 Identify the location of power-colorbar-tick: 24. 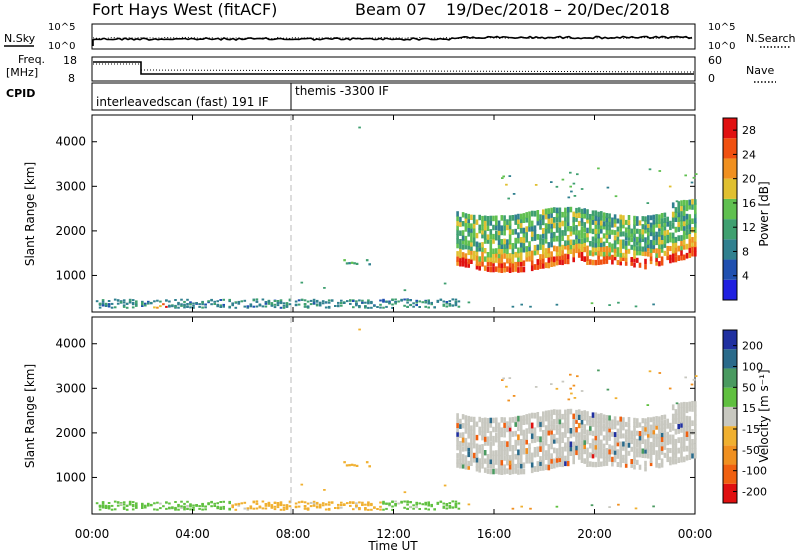
(749, 154).